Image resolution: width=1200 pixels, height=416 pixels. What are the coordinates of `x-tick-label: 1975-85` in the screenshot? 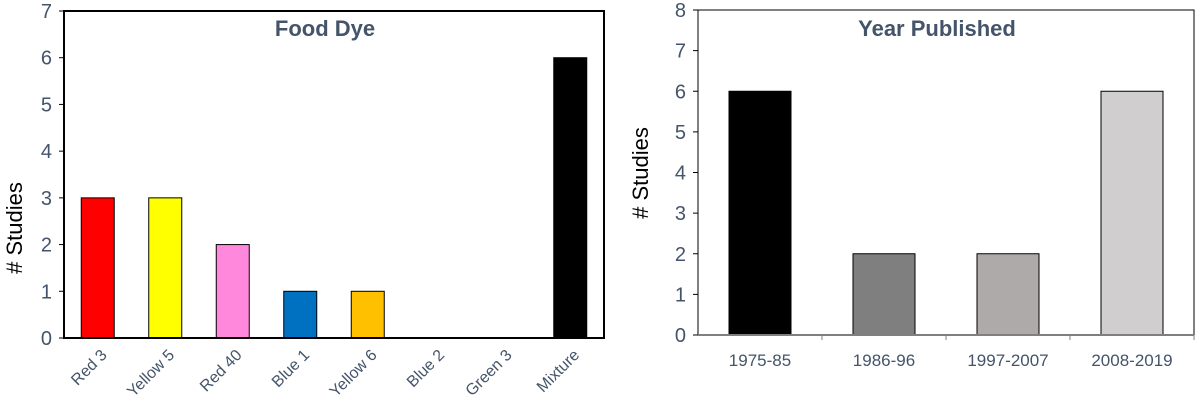 It's located at (760, 360).